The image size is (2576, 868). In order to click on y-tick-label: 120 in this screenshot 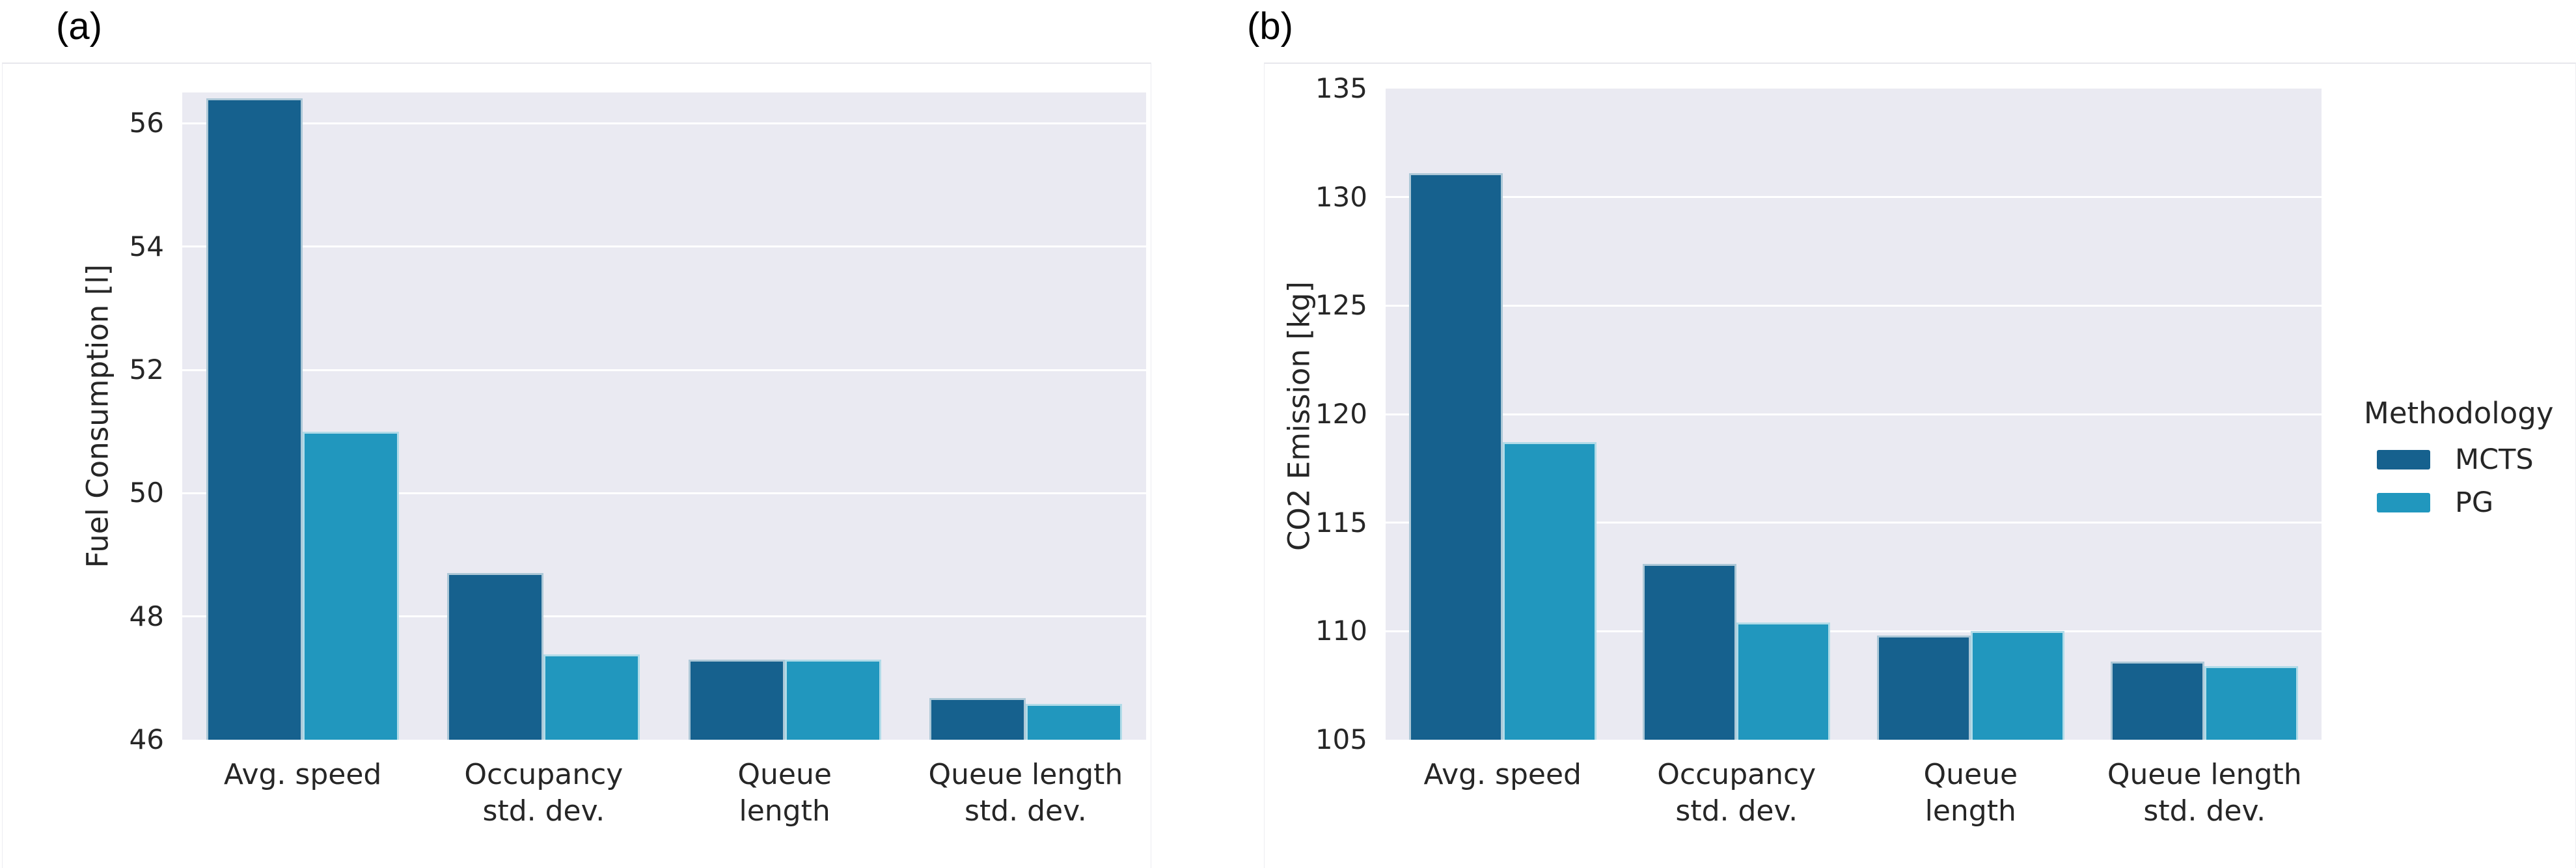, I will do `click(1341, 414)`.